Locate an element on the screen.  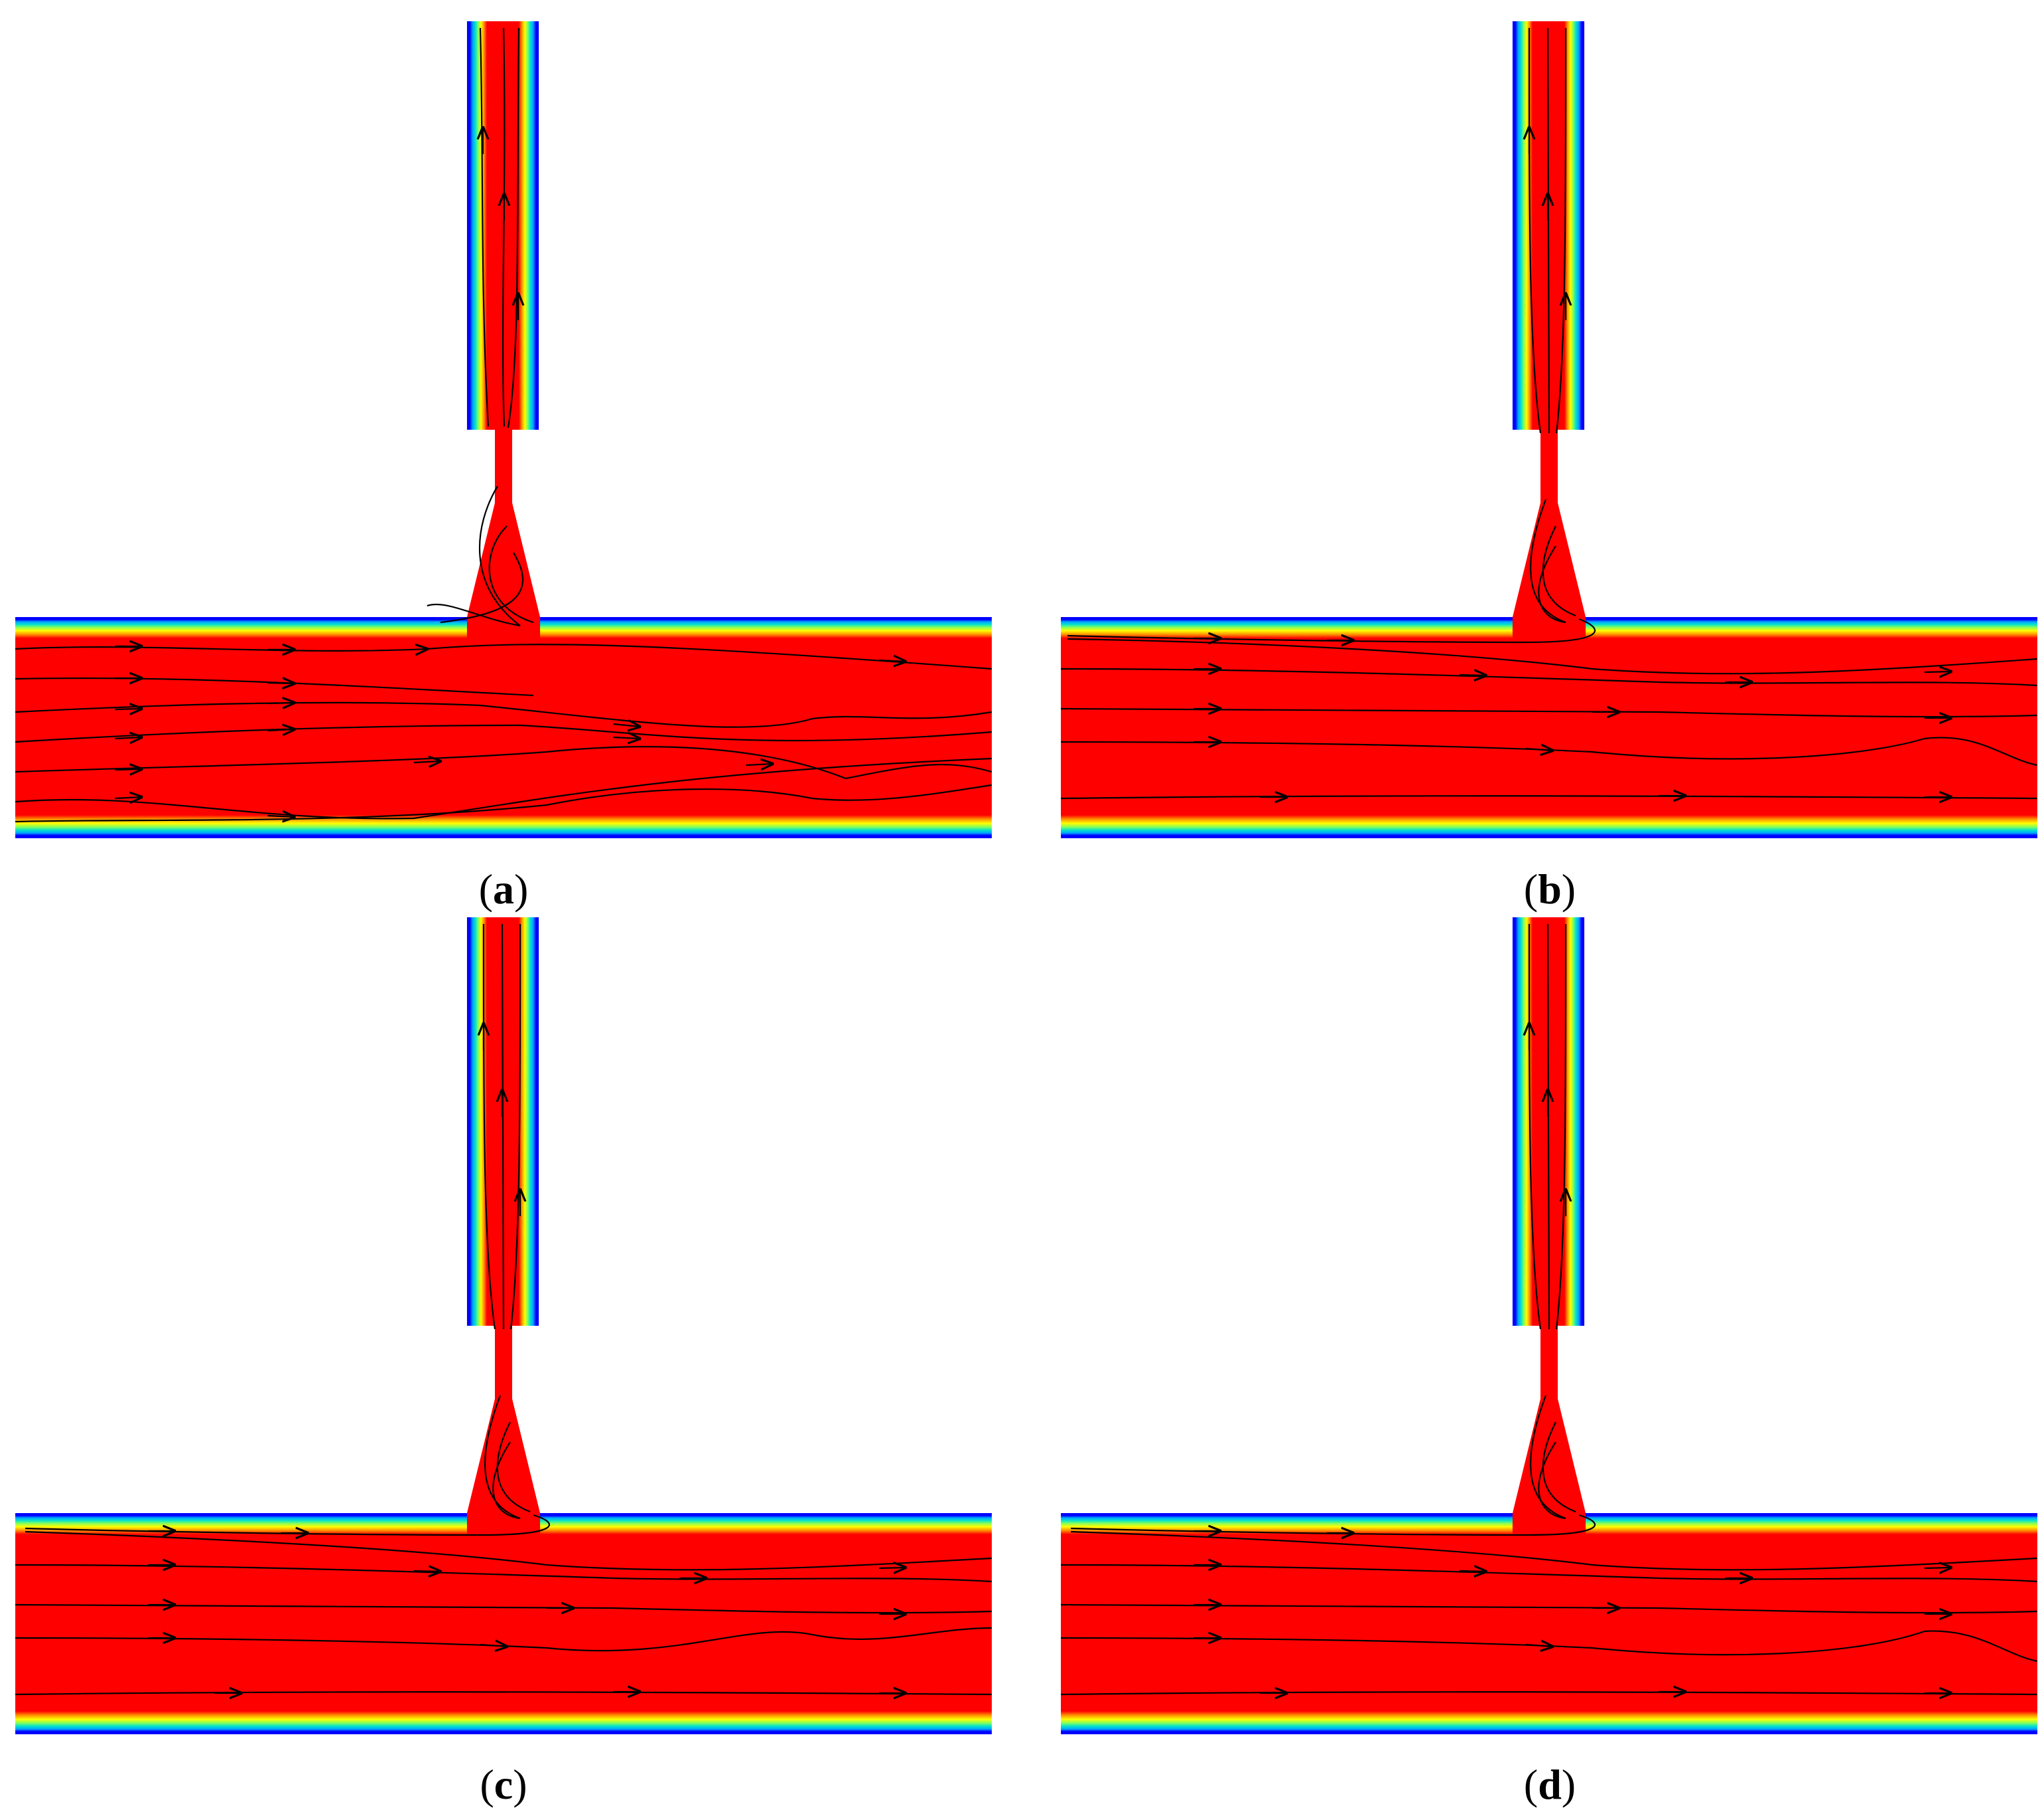
caption-c: (c) is located at coordinates (503, 1784).